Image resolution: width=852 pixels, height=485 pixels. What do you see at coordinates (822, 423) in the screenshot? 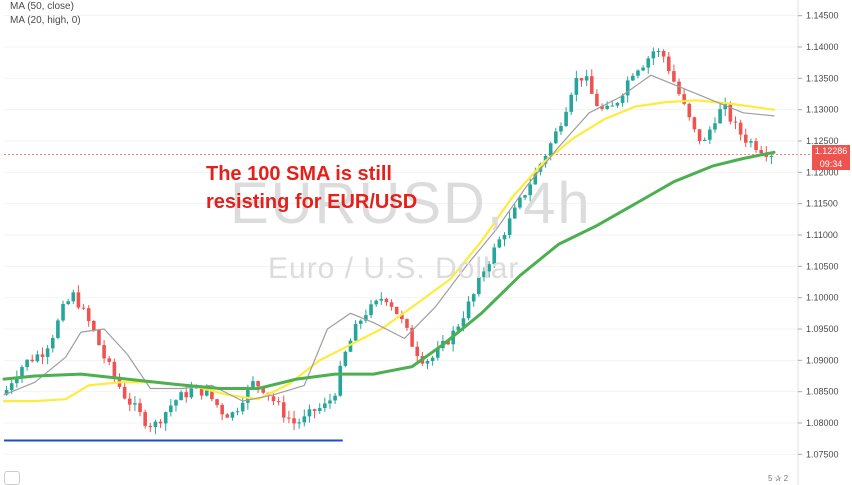
I see `axis-tick-label: 1.08000` at bounding box center [822, 423].